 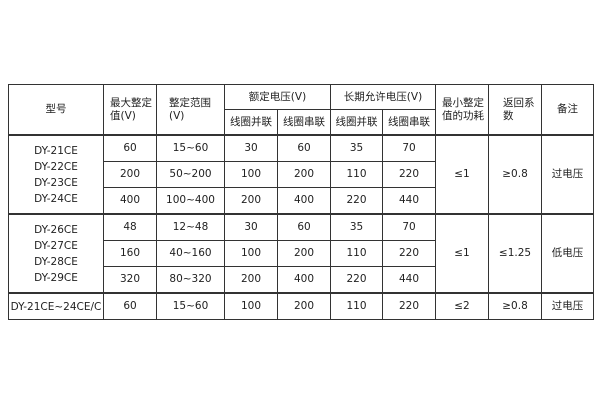 What do you see at coordinates (190, 280) in the screenshot?
I see `range-cell: 80~320` at bounding box center [190, 280].